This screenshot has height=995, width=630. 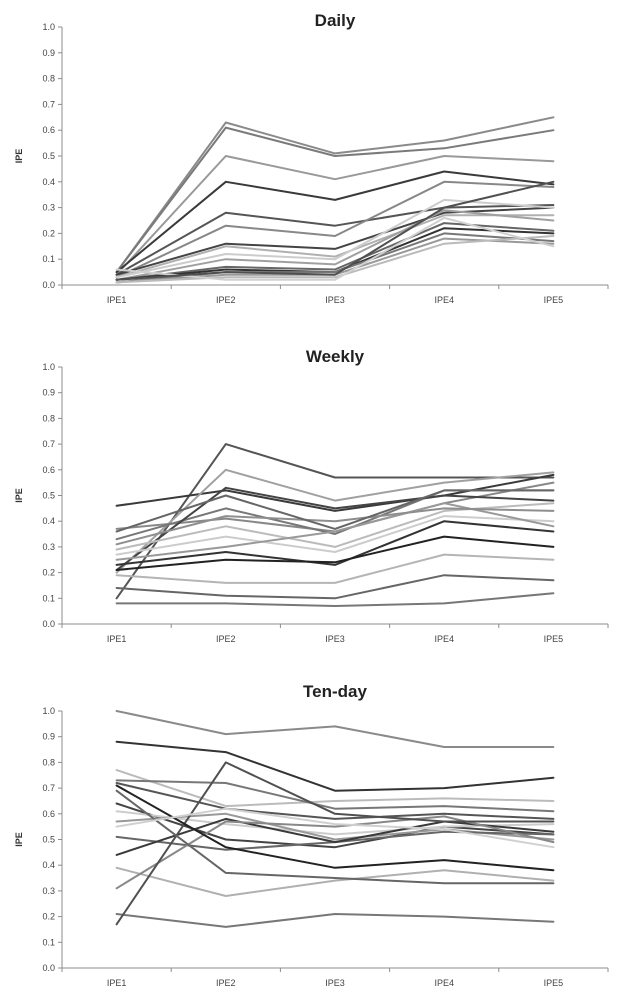 What do you see at coordinates (335, 691) in the screenshot?
I see `chart-title: Ten-day` at bounding box center [335, 691].